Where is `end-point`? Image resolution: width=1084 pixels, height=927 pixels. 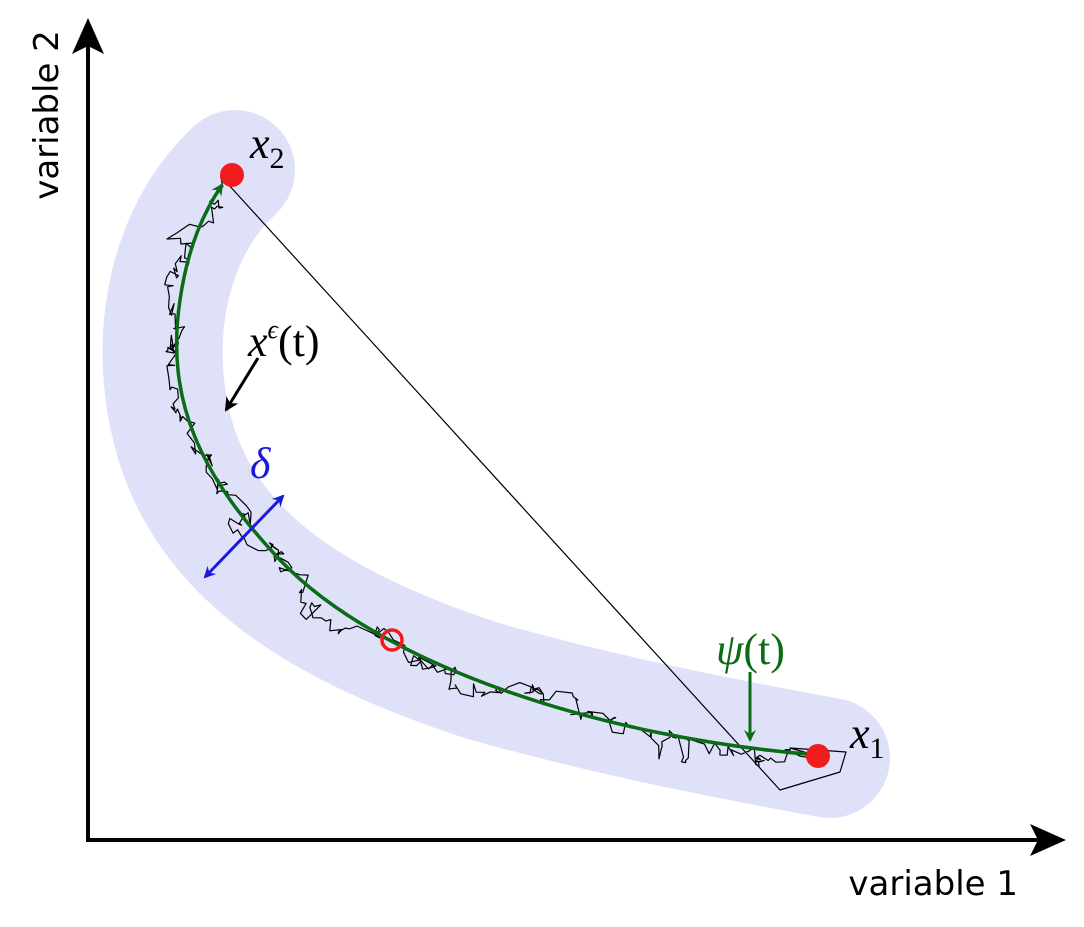
end-point is located at coordinates (818, 756).